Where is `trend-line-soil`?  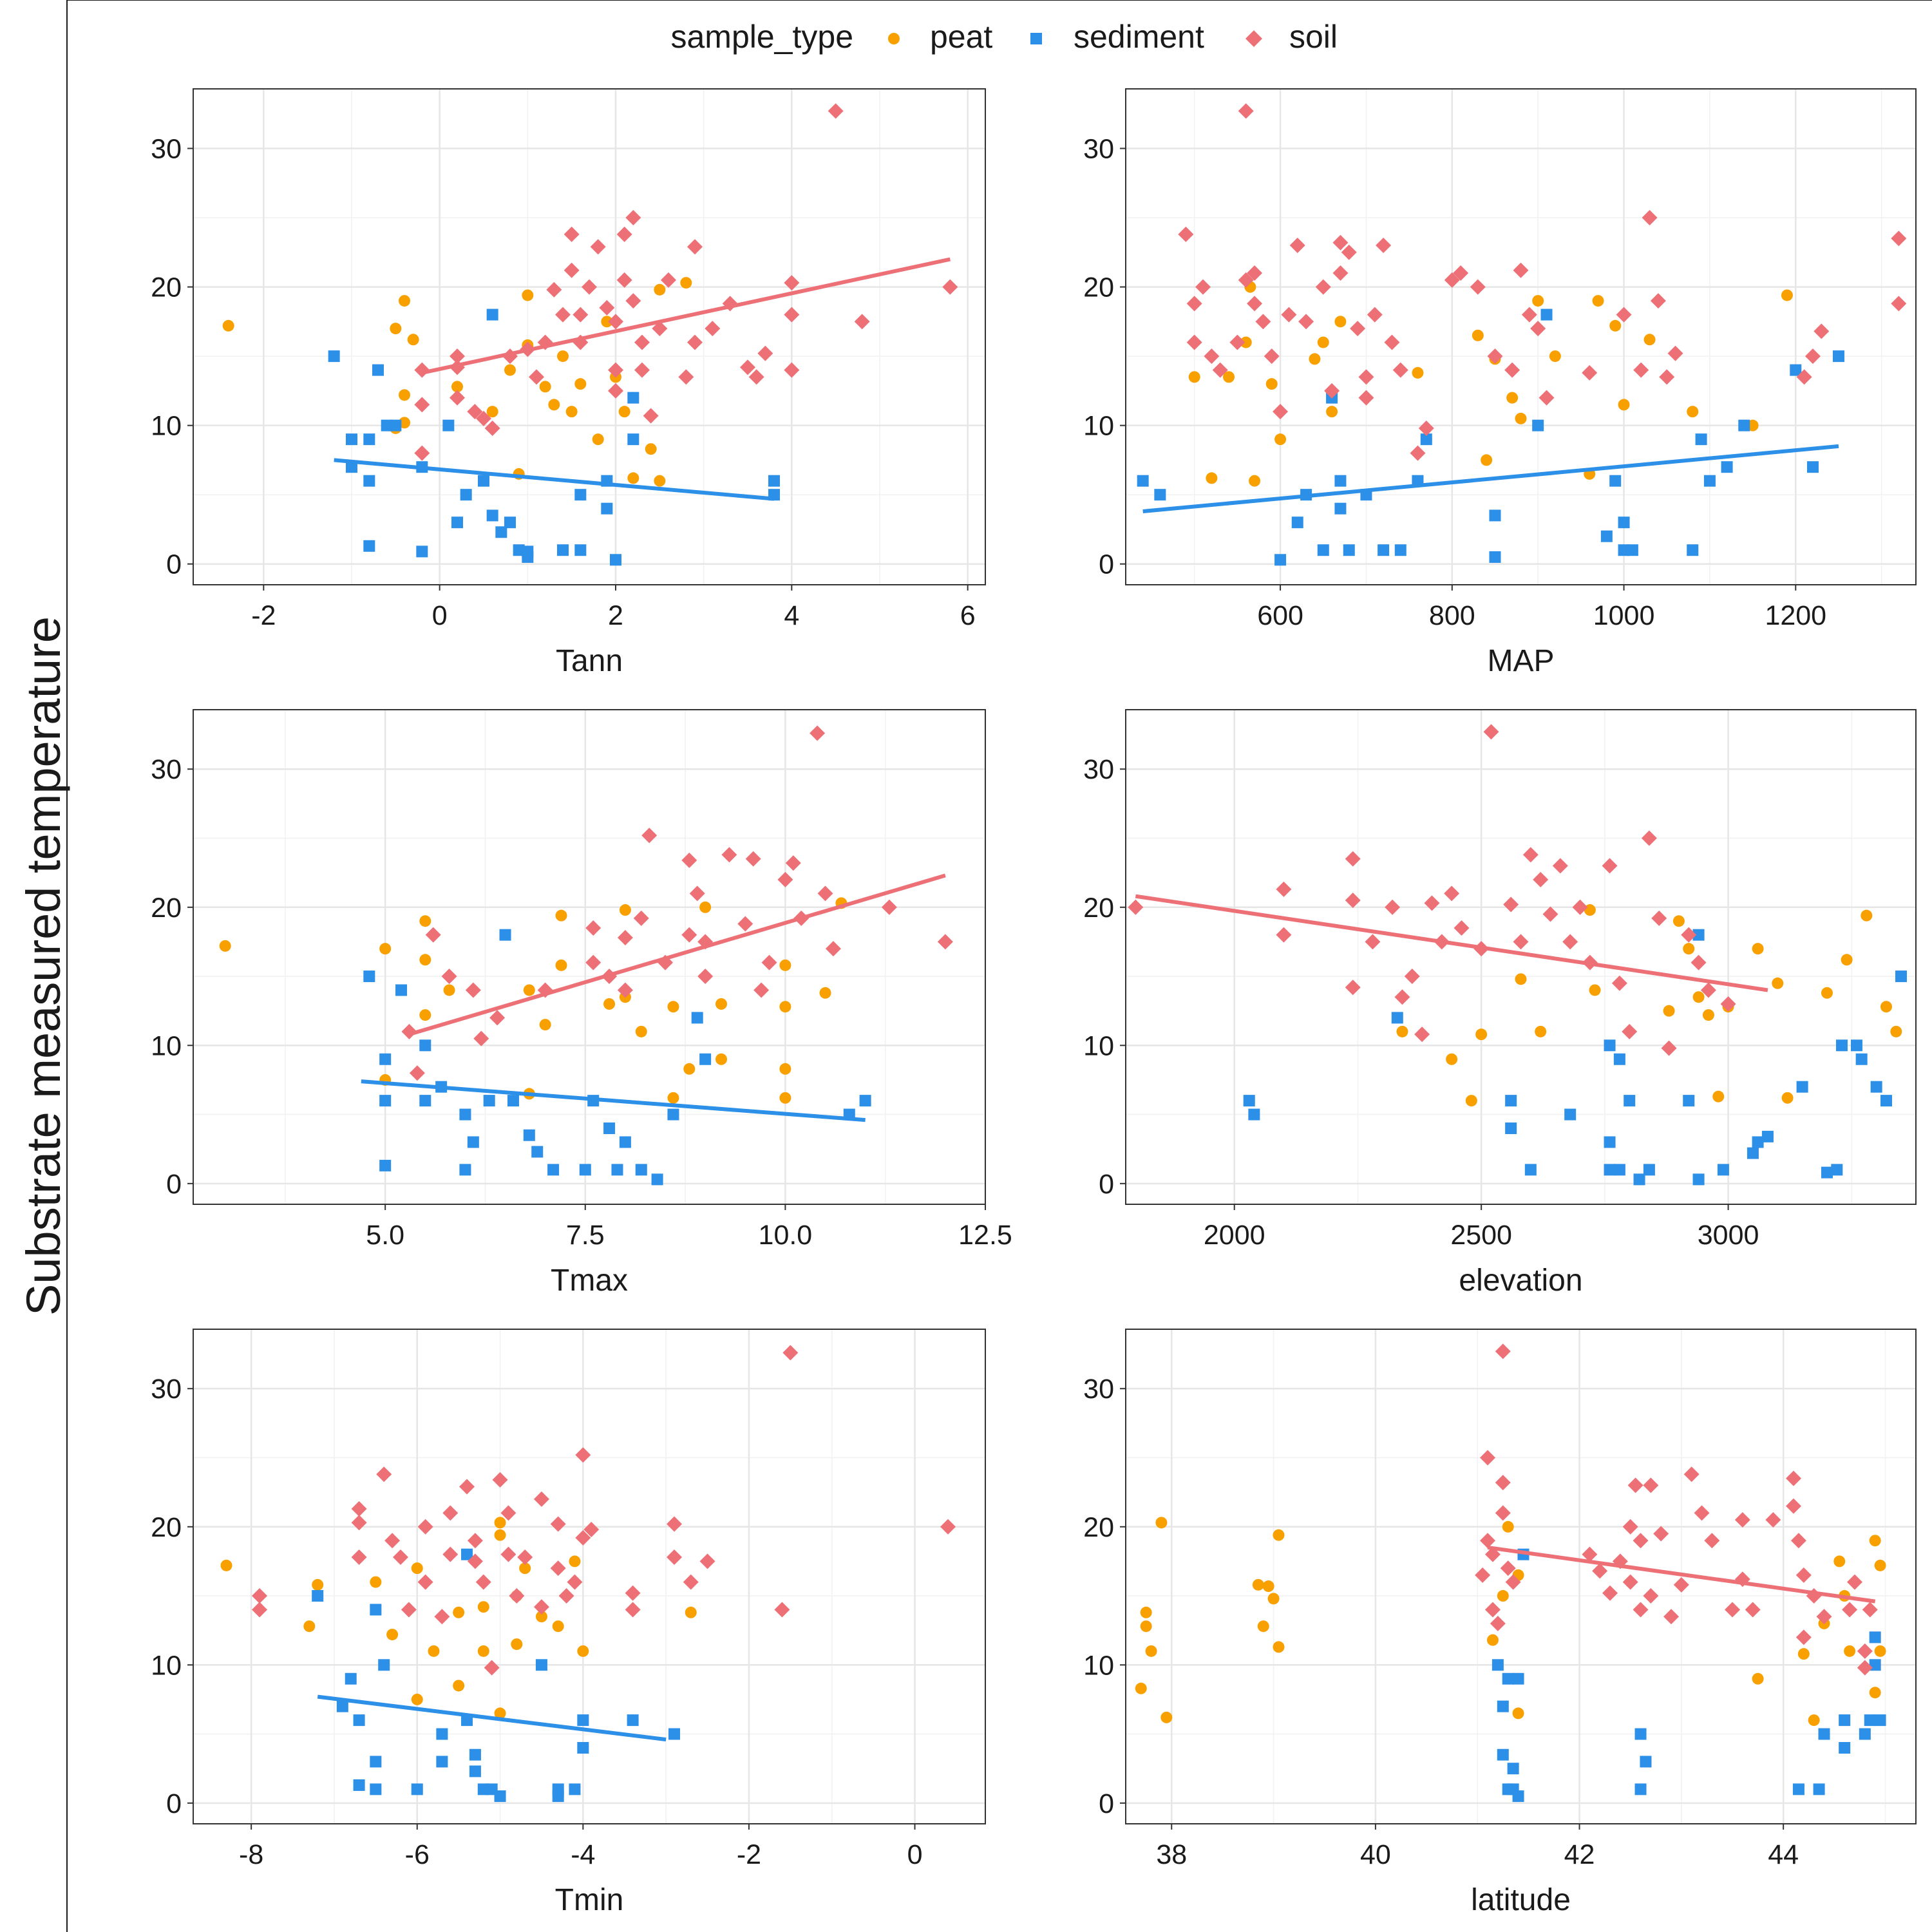
trend-line-soil is located at coordinates (677, 955).